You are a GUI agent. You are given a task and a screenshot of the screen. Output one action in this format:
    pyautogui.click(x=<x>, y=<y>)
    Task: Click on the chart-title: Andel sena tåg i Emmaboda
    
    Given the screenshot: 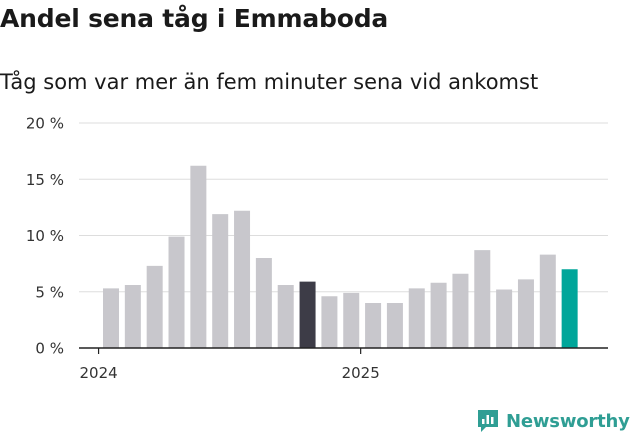 What is the action you would take?
    pyautogui.click(x=194, y=18)
    